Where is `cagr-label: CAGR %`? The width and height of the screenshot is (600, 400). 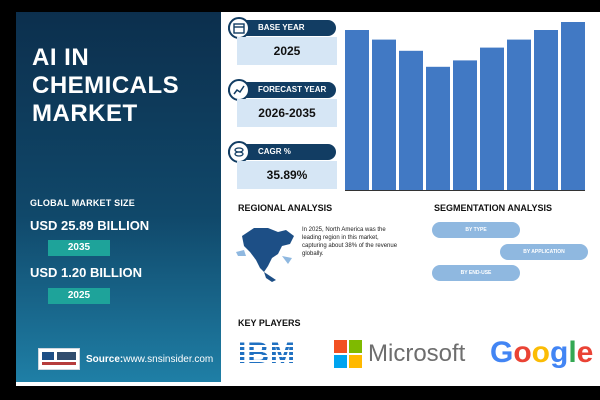
cagr-label: CAGR % is located at coordinates (282, 152).